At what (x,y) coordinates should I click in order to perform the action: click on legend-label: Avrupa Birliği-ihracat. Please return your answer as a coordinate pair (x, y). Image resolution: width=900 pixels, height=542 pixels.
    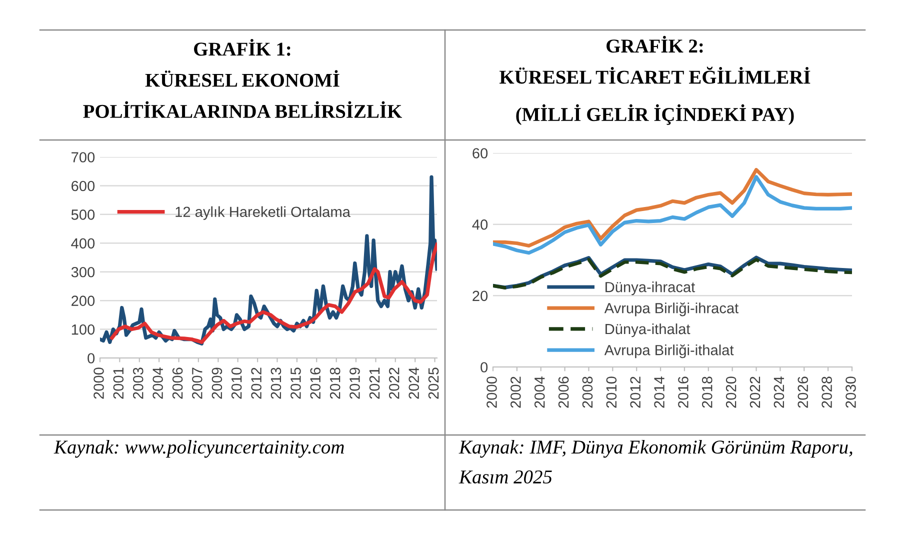
    Looking at the image, I should click on (671, 309).